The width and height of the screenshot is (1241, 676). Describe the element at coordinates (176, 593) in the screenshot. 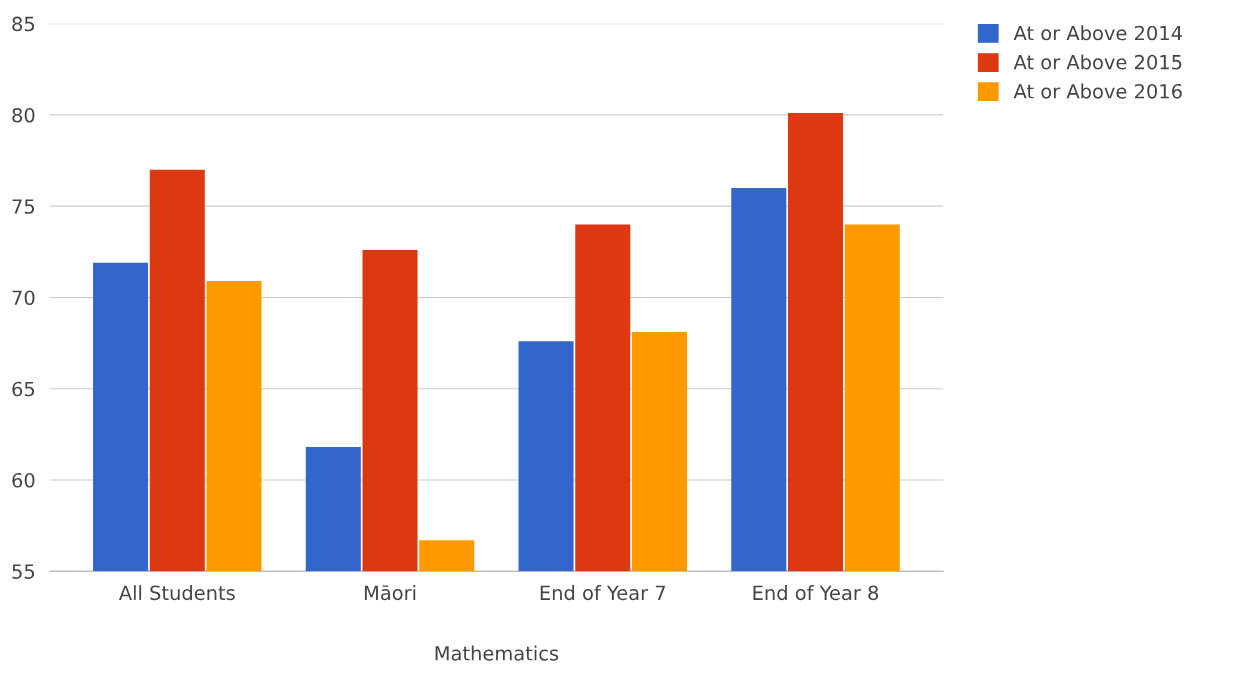

I see `x-tick-label: All Students` at that location.